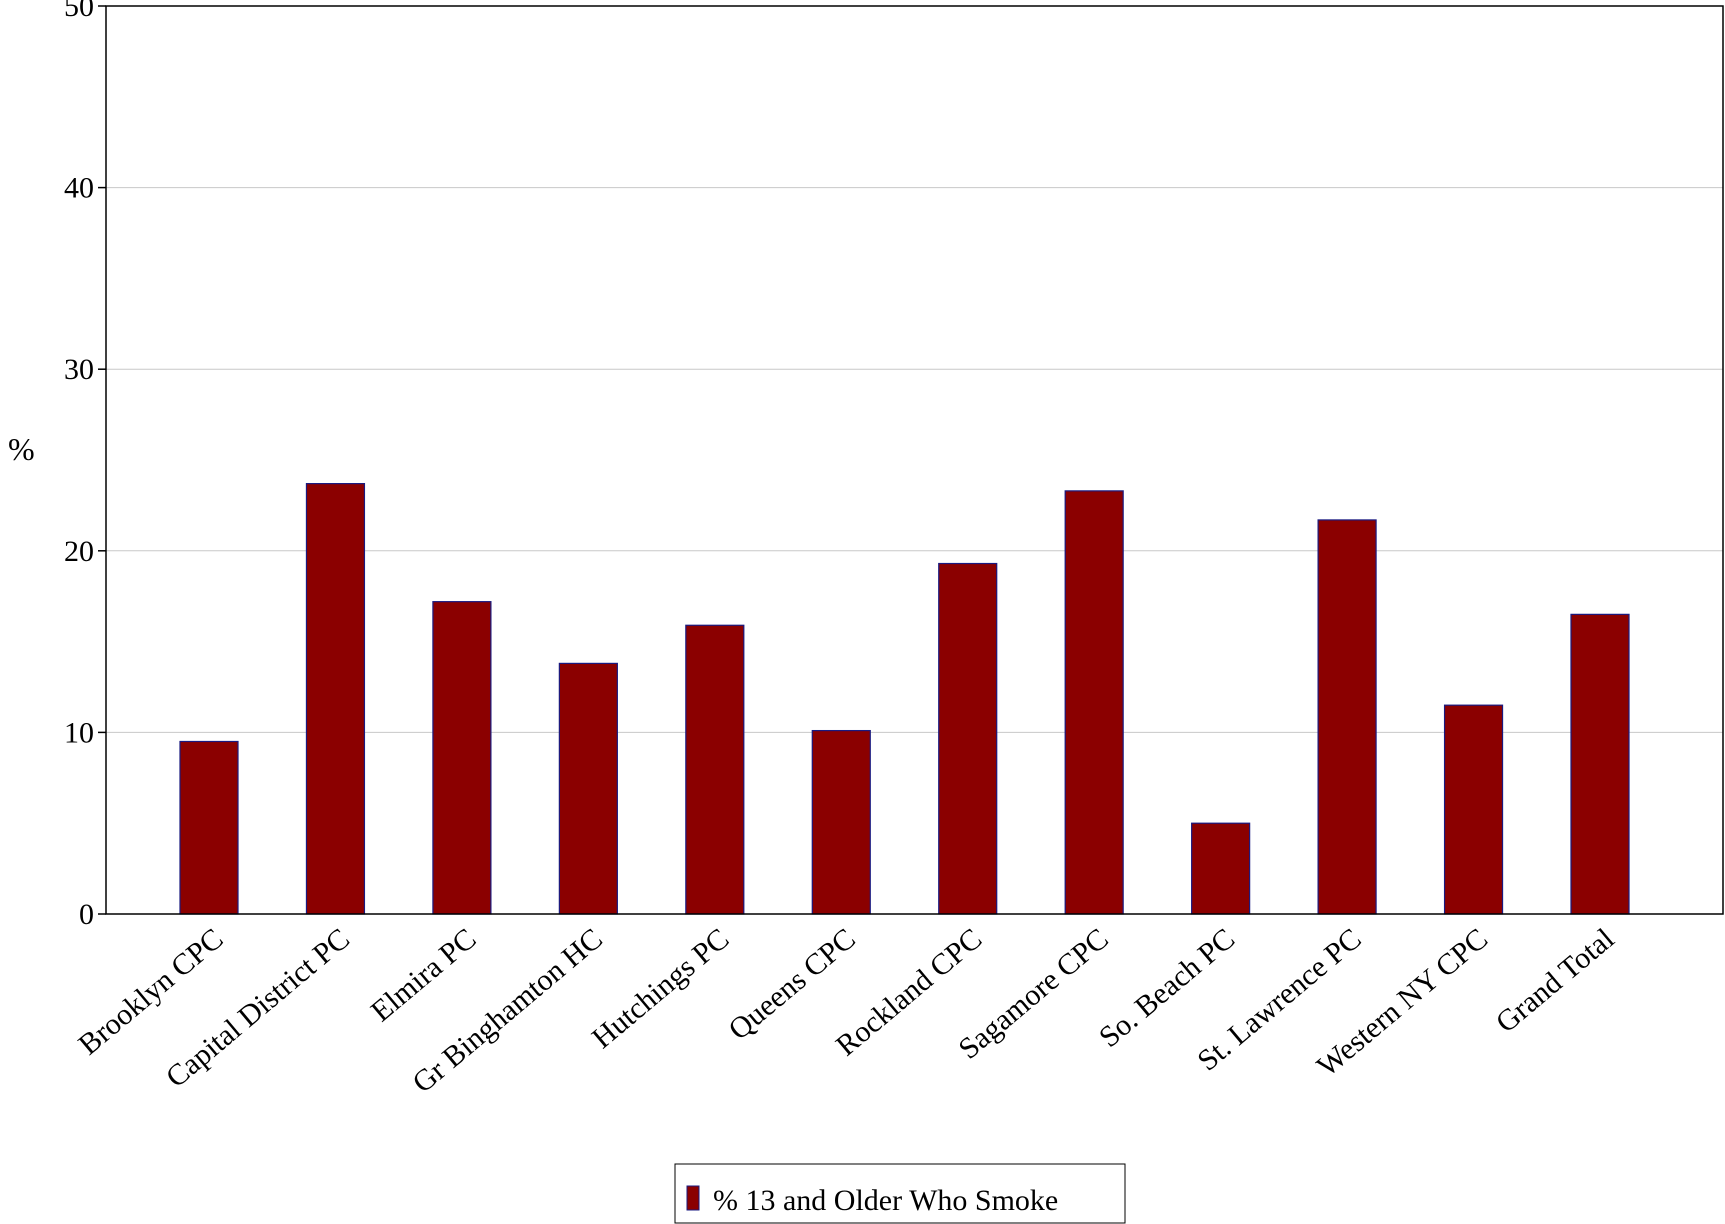  Describe the element at coordinates (424, 975) in the screenshot. I see `x-tick-label: Elmira PC` at that location.